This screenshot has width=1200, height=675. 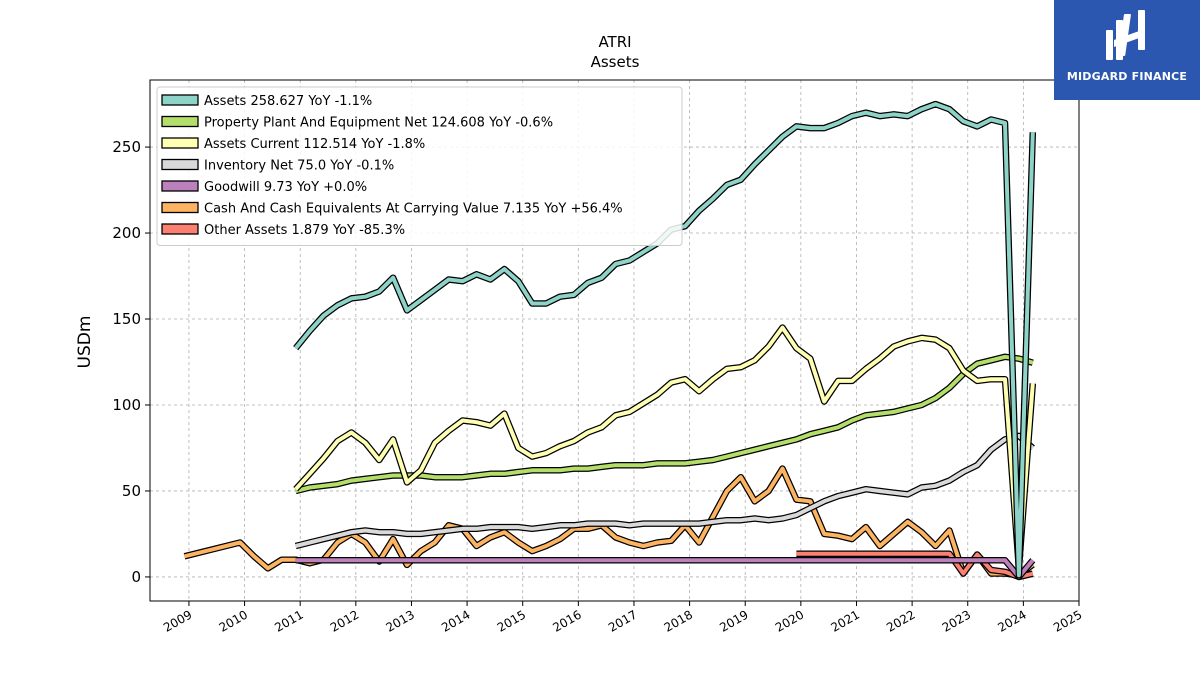 I want to click on x-tick-label: 2013, so click(x=400, y=620).